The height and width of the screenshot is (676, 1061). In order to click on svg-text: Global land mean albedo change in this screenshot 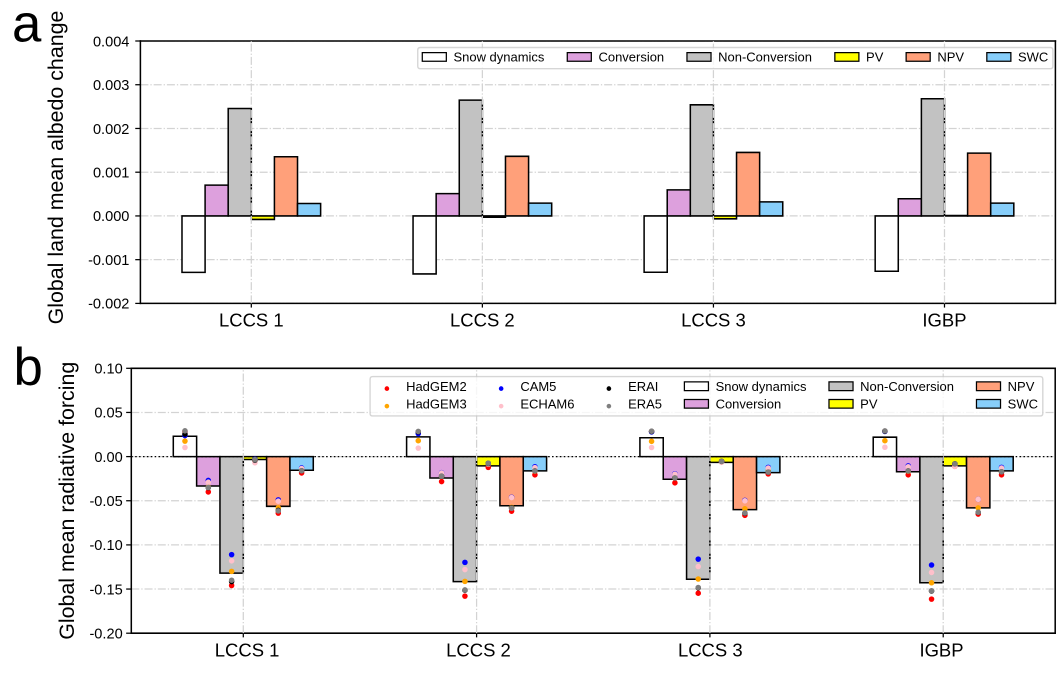, I will do `click(56, 168)`.